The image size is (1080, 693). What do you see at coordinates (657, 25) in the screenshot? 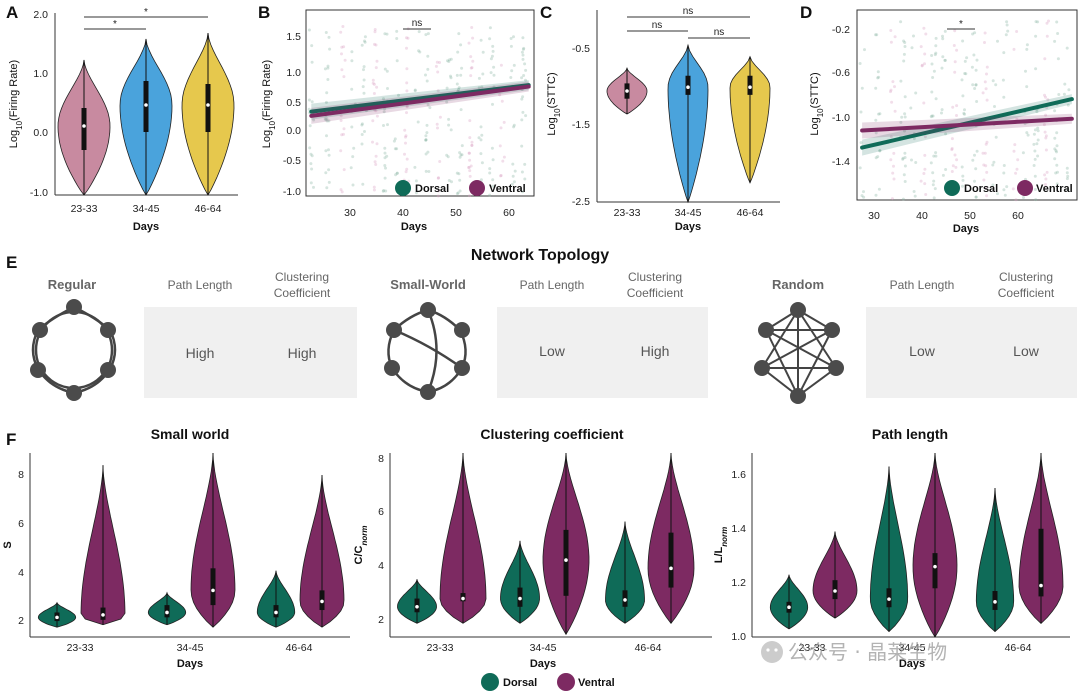
I see `c-sig-2: ns` at bounding box center [657, 25].